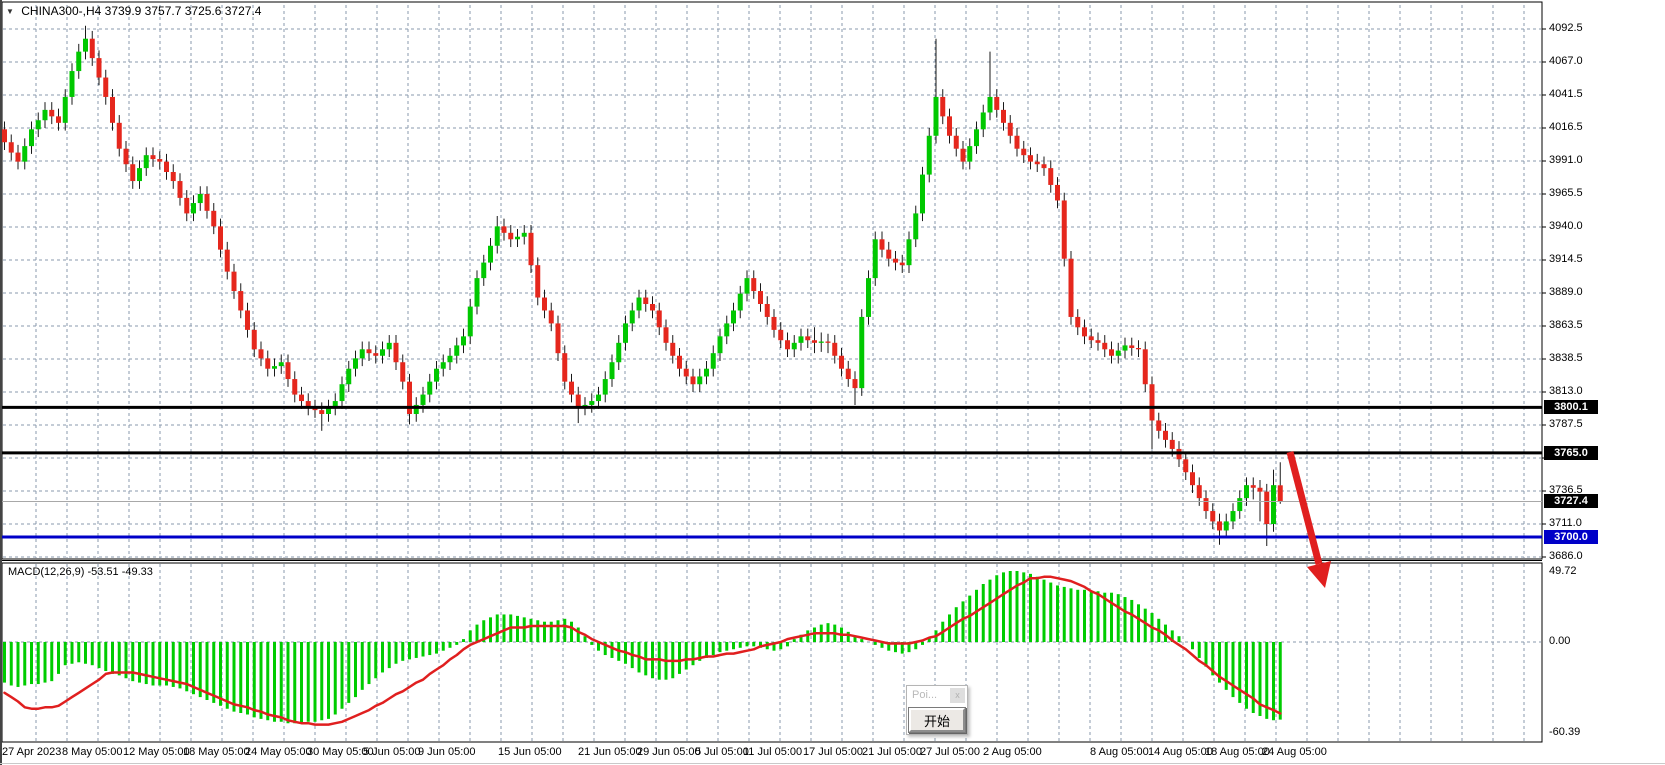  What do you see at coordinates (1566, 358) in the screenshot?
I see `price-axis-label: 3838.5` at bounding box center [1566, 358].